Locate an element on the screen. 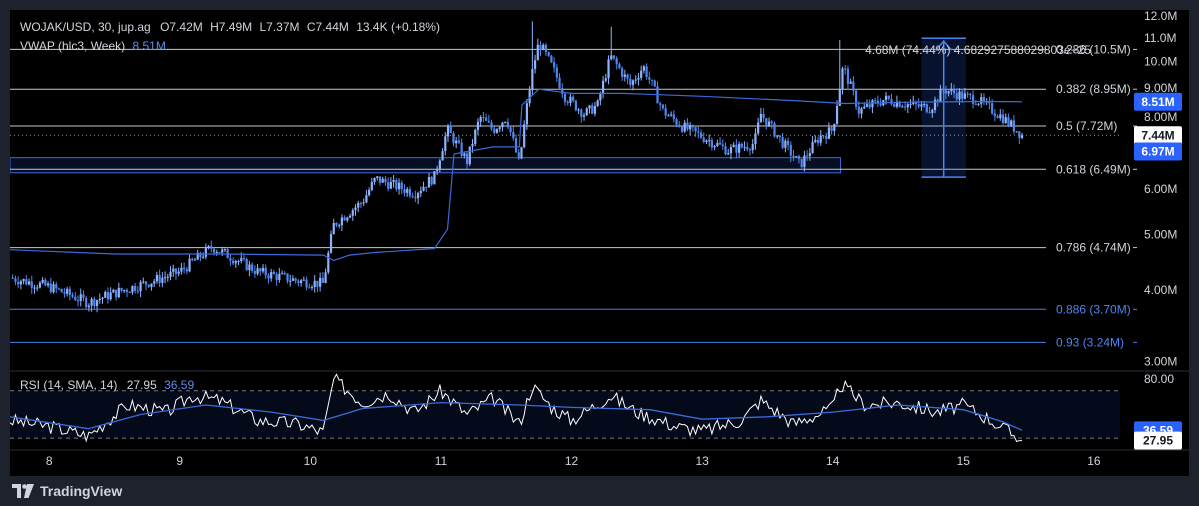  fib-label-0.786: 0.786 (4.74M) is located at coordinates (1093, 248).